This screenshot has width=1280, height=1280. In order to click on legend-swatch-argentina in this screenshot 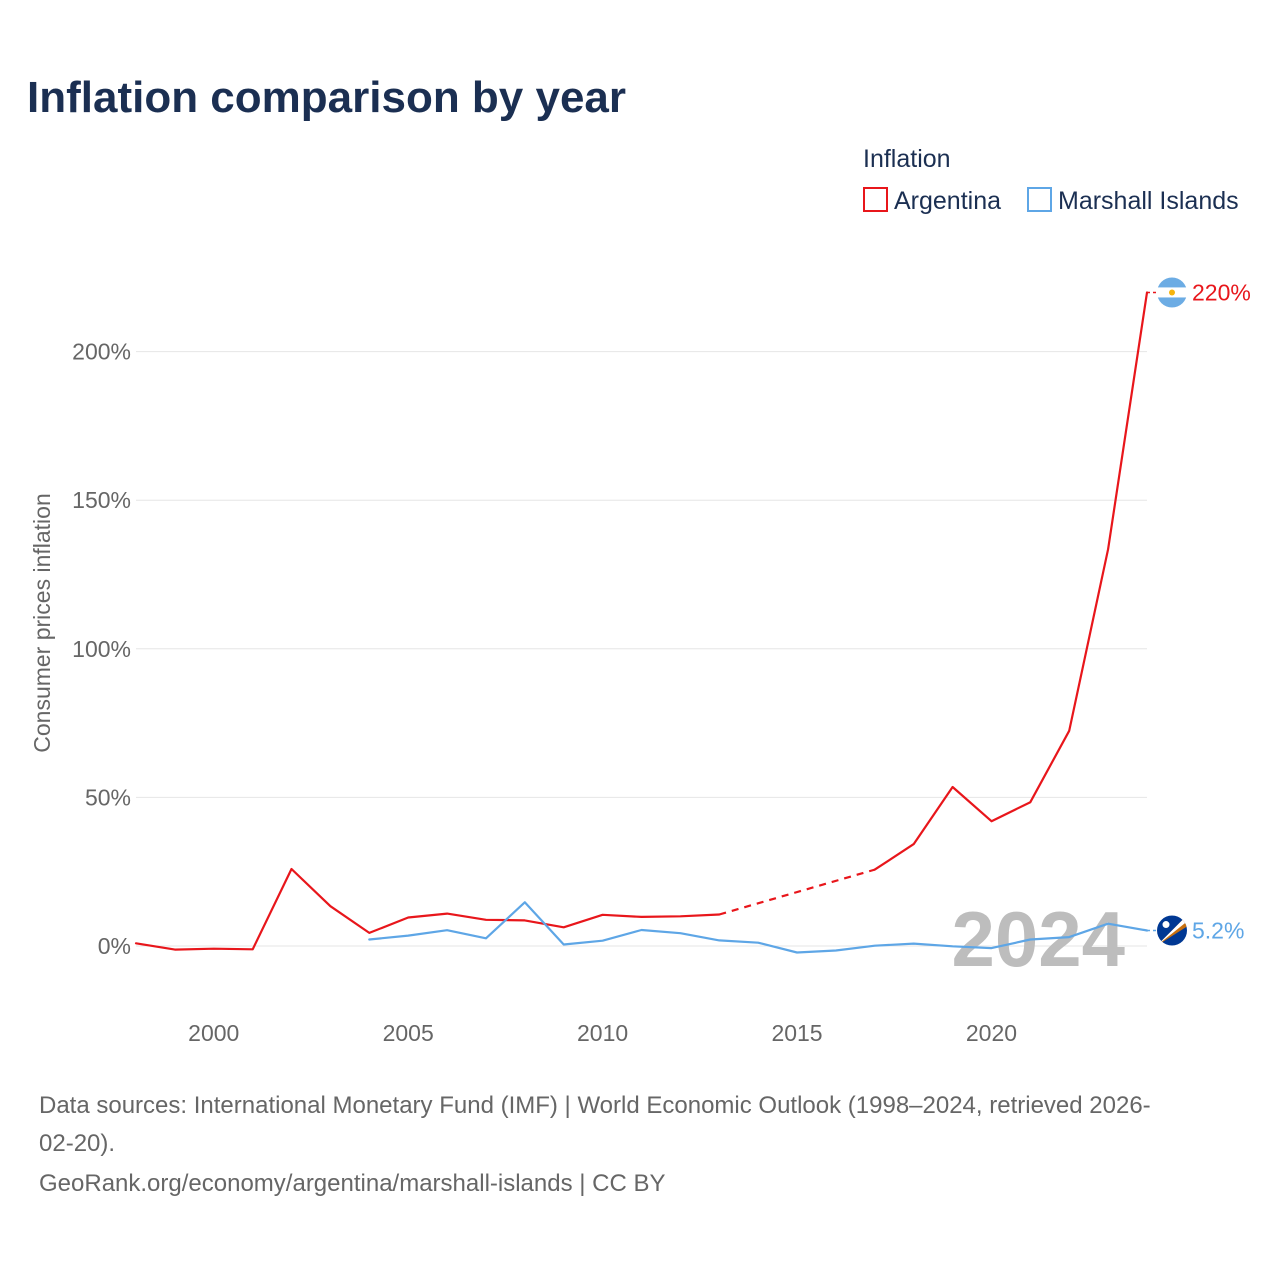, I will do `click(875, 199)`.